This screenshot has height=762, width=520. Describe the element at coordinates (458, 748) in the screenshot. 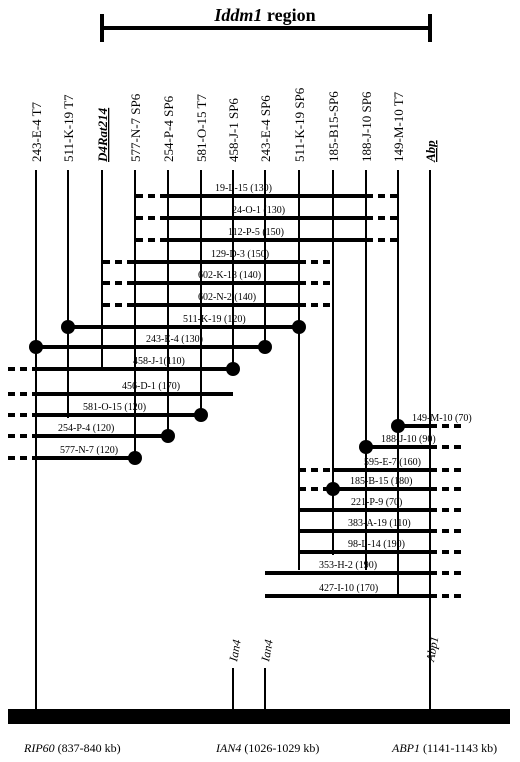

I see `locus-range: (1141-1143 kb)` at that location.